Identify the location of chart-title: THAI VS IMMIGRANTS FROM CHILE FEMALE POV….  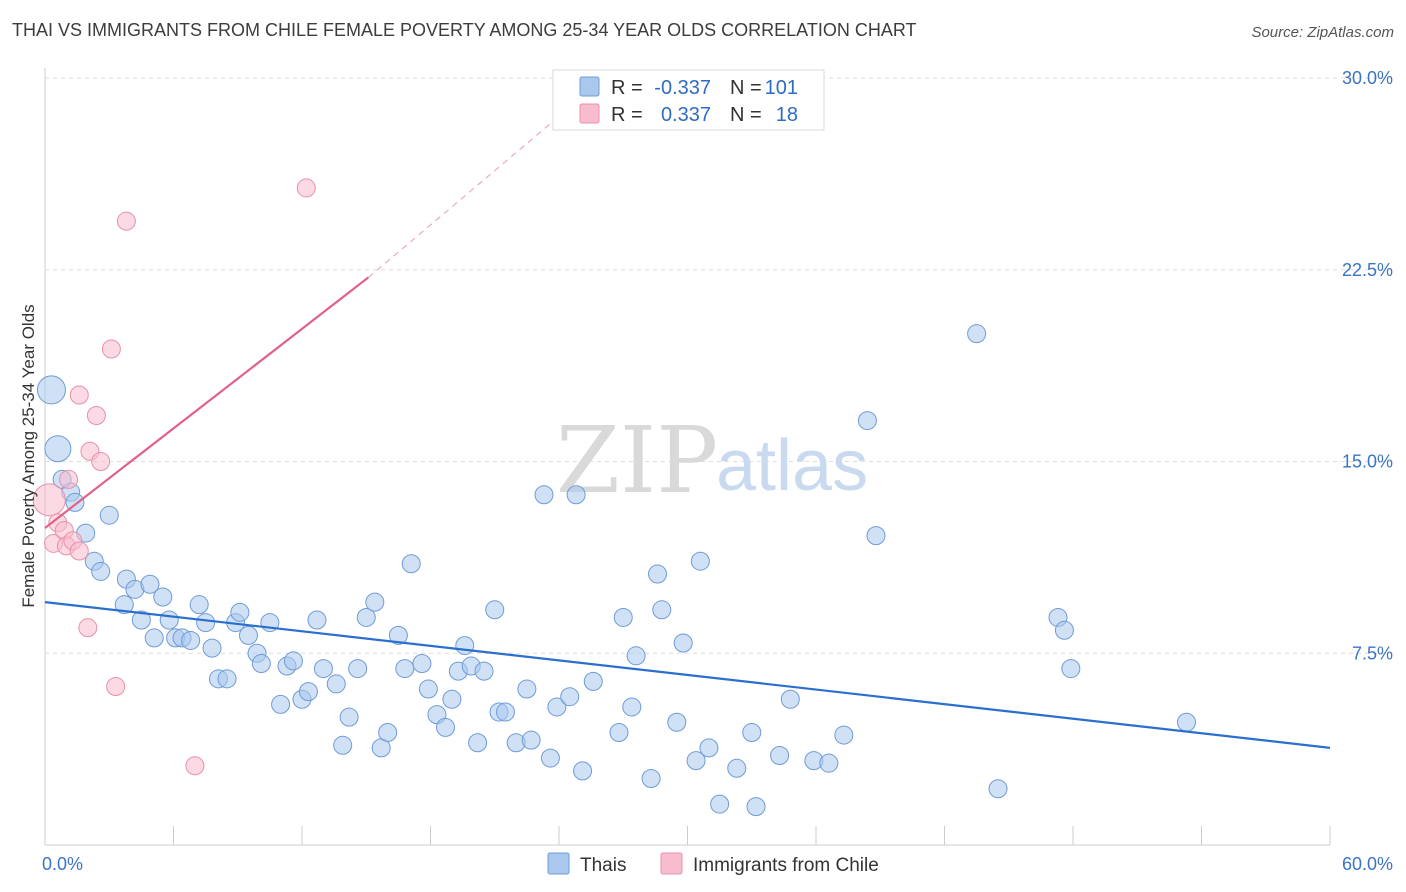
(464, 30).